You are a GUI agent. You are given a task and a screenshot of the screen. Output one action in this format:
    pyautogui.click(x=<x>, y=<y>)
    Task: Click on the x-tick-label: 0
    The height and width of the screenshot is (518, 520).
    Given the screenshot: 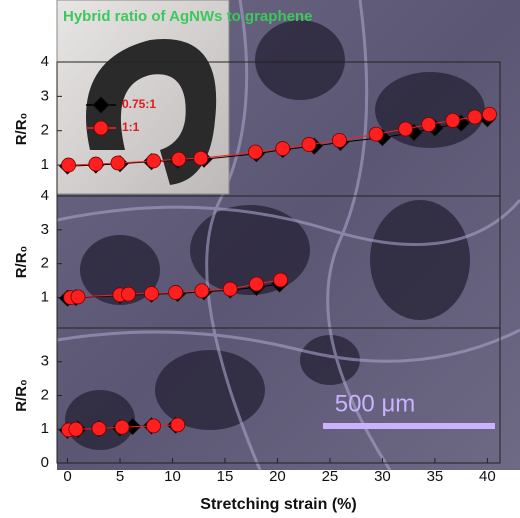 What is the action you would take?
    pyautogui.click(x=67, y=476)
    